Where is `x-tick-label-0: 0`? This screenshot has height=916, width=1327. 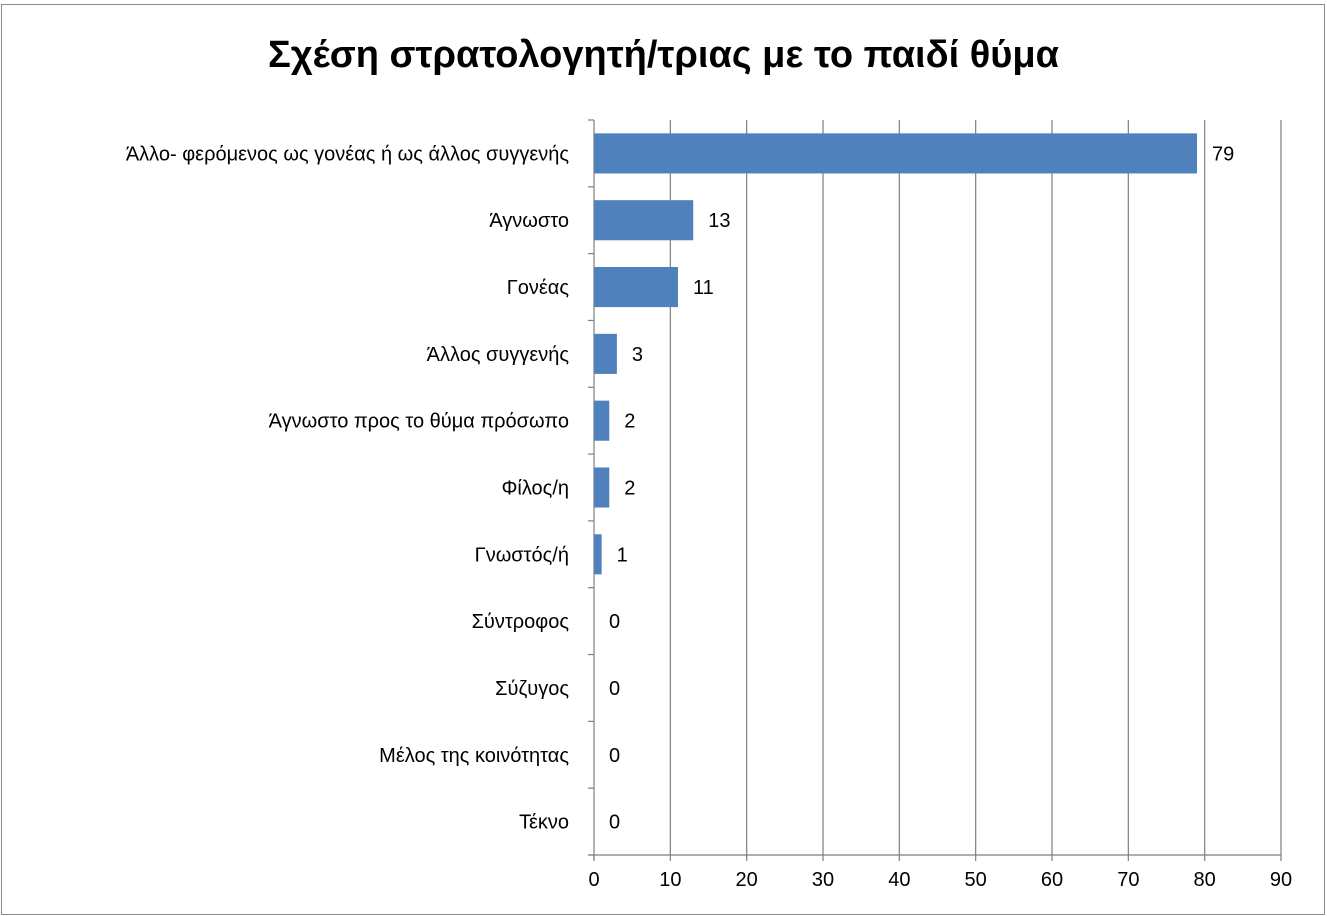 x-tick-label-0: 0 is located at coordinates (593, 880).